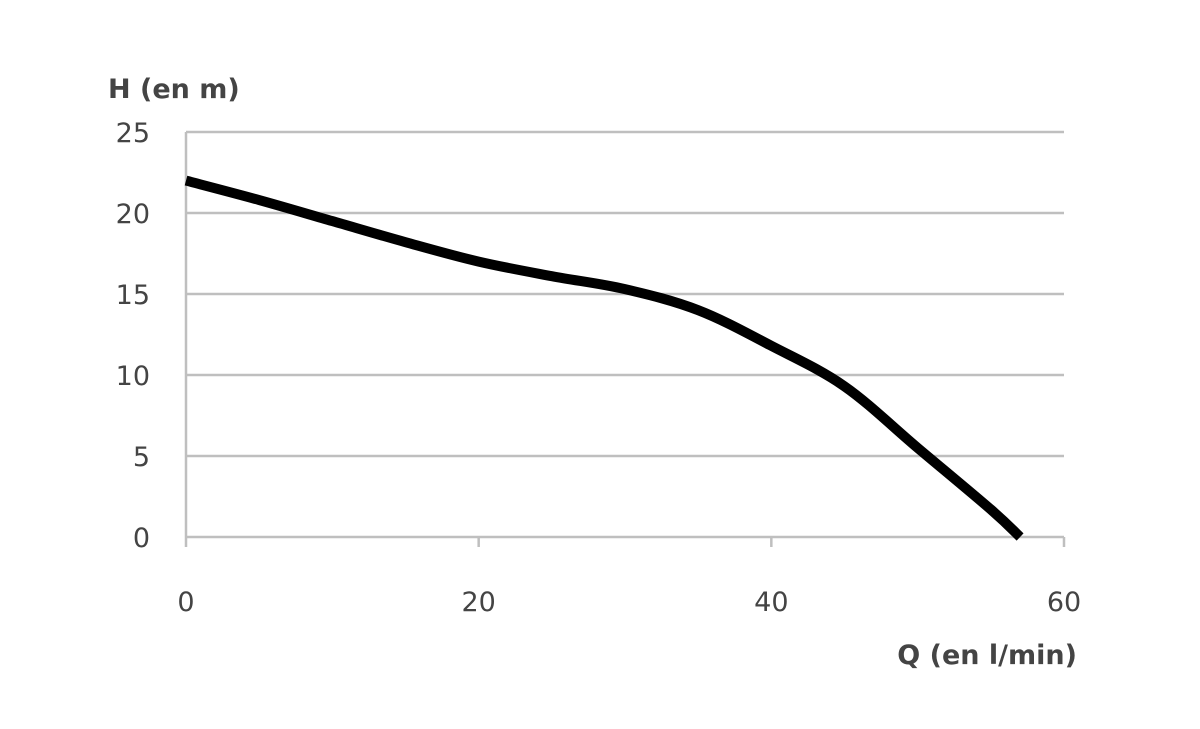 The width and height of the screenshot is (1200, 729). Describe the element at coordinates (133, 295) in the screenshot. I see `y-tick-label: 15` at that location.